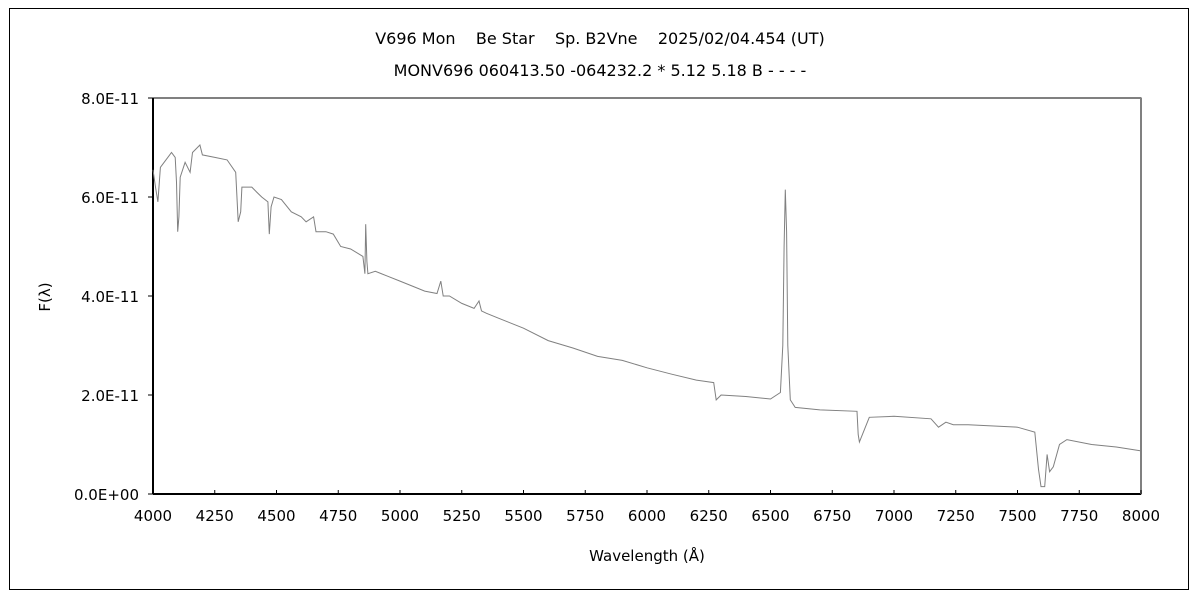  What do you see at coordinates (110, 297) in the screenshot?
I see `y-tick-label: 4.0E-11` at bounding box center [110, 297].